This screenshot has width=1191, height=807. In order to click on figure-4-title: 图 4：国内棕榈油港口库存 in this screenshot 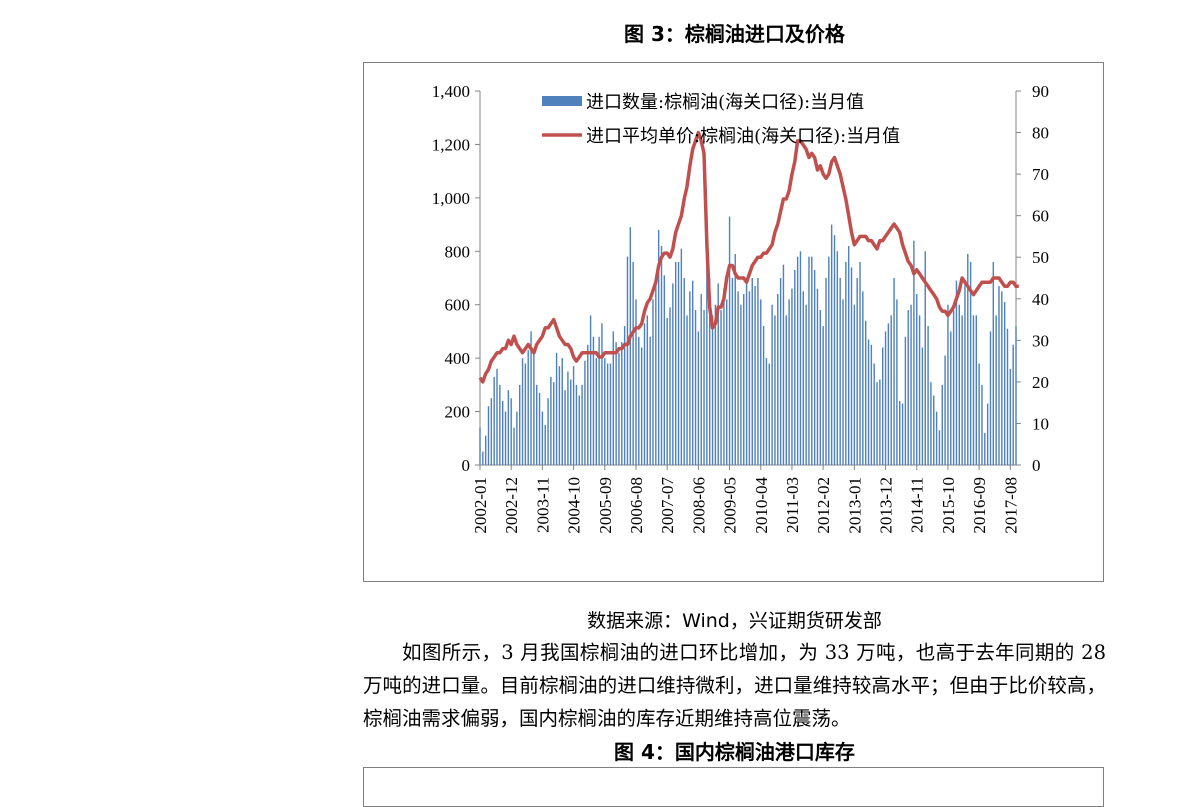, I will do `click(734, 752)`.